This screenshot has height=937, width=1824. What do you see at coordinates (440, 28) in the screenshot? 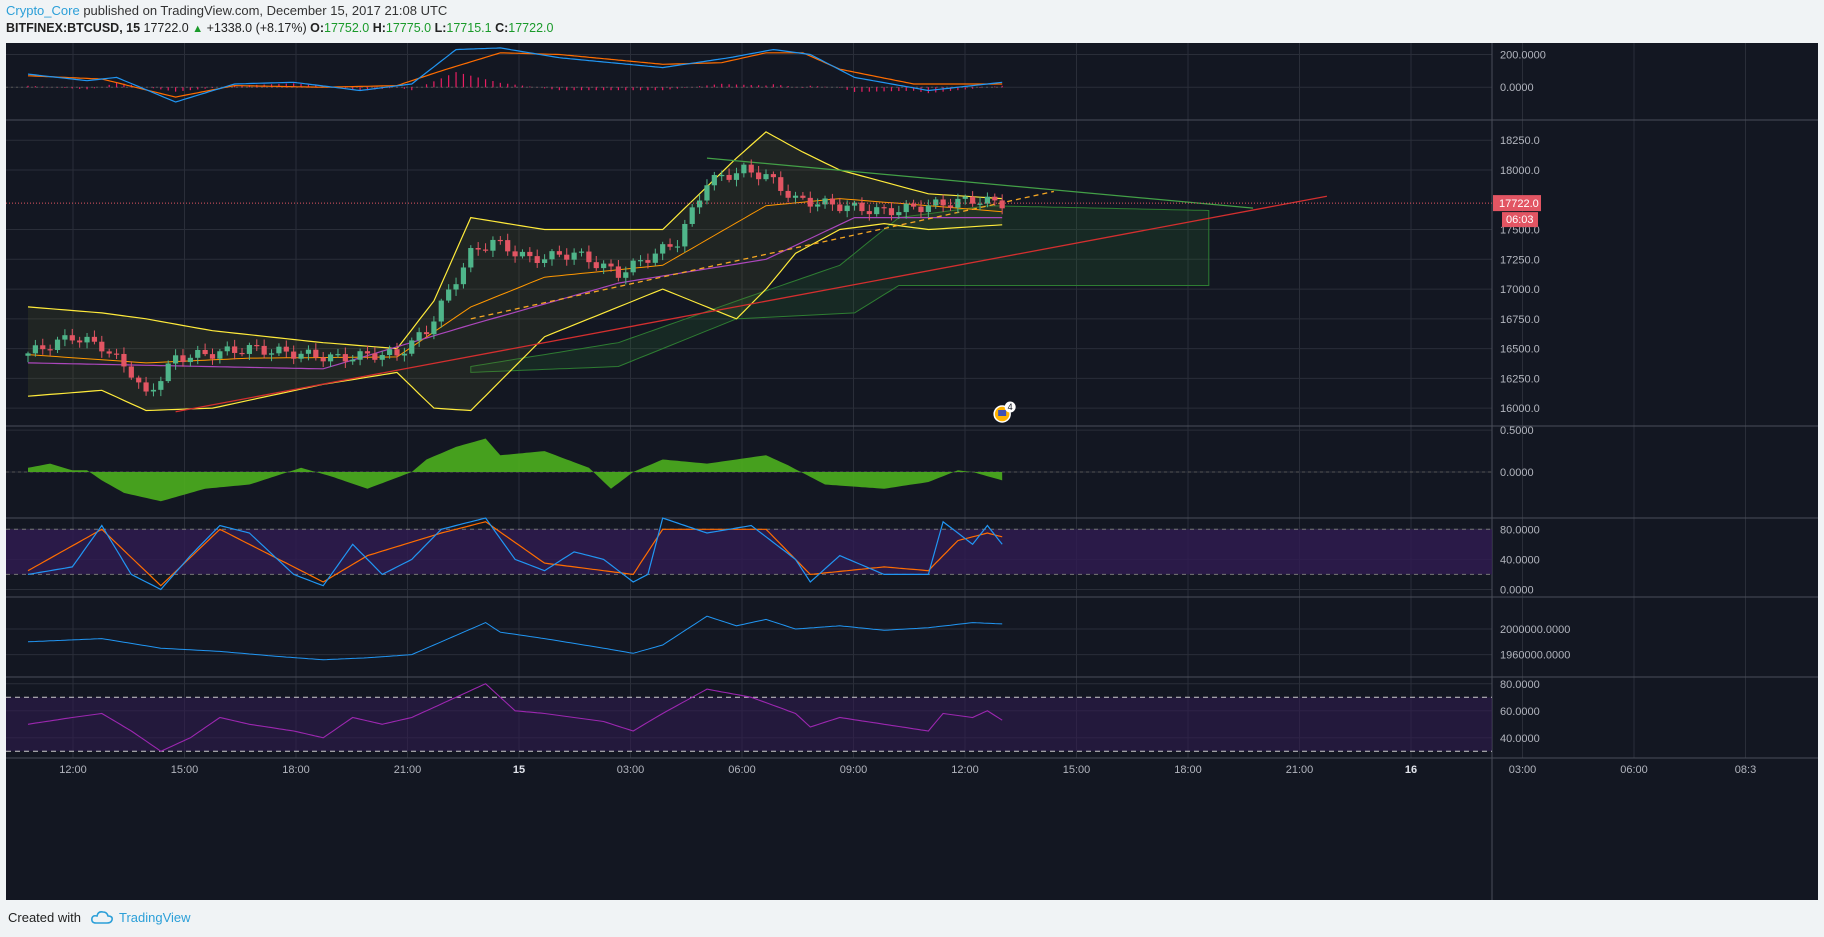
I see `low-label: L:` at bounding box center [440, 28].